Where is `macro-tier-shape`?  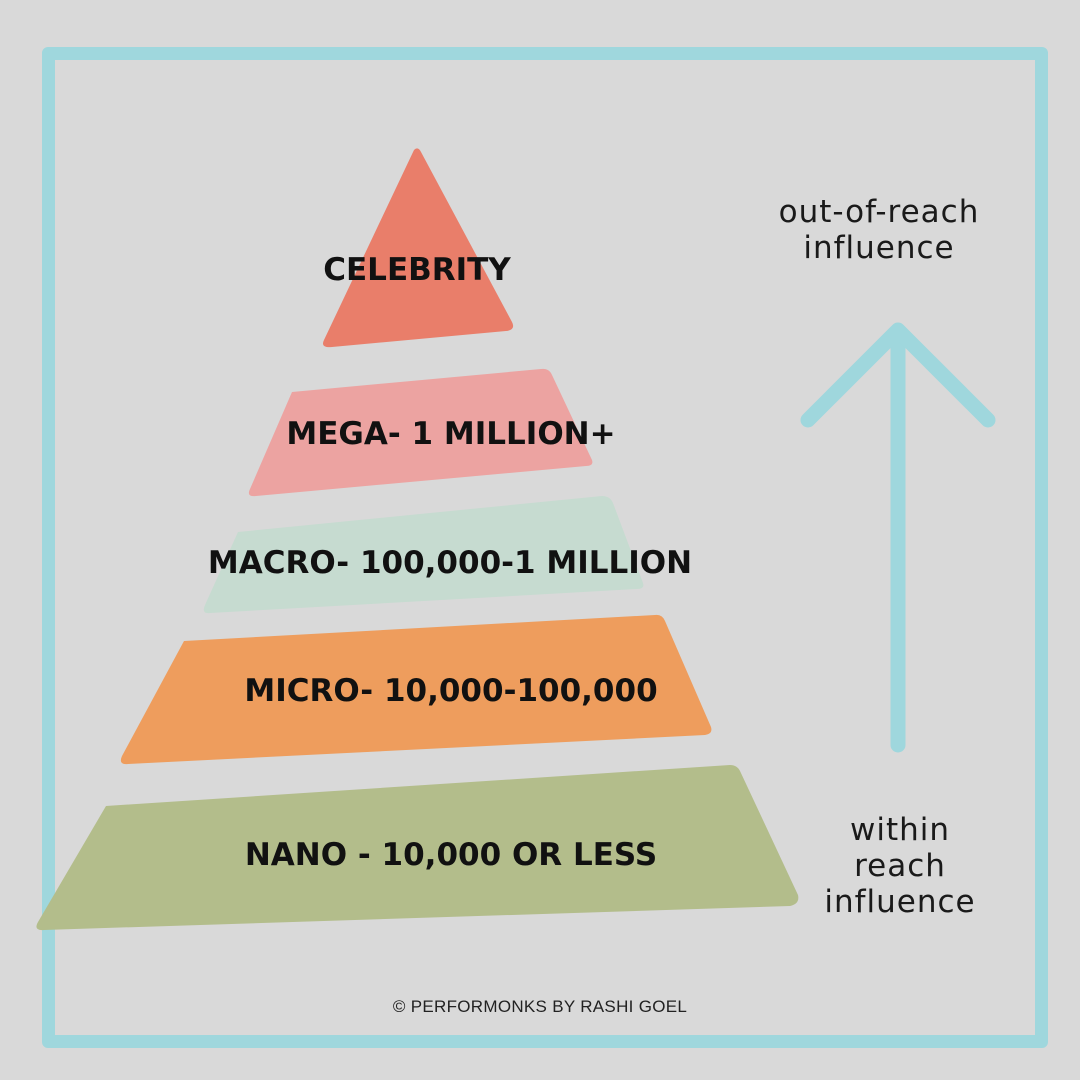 macro-tier-shape is located at coordinates (423, 555).